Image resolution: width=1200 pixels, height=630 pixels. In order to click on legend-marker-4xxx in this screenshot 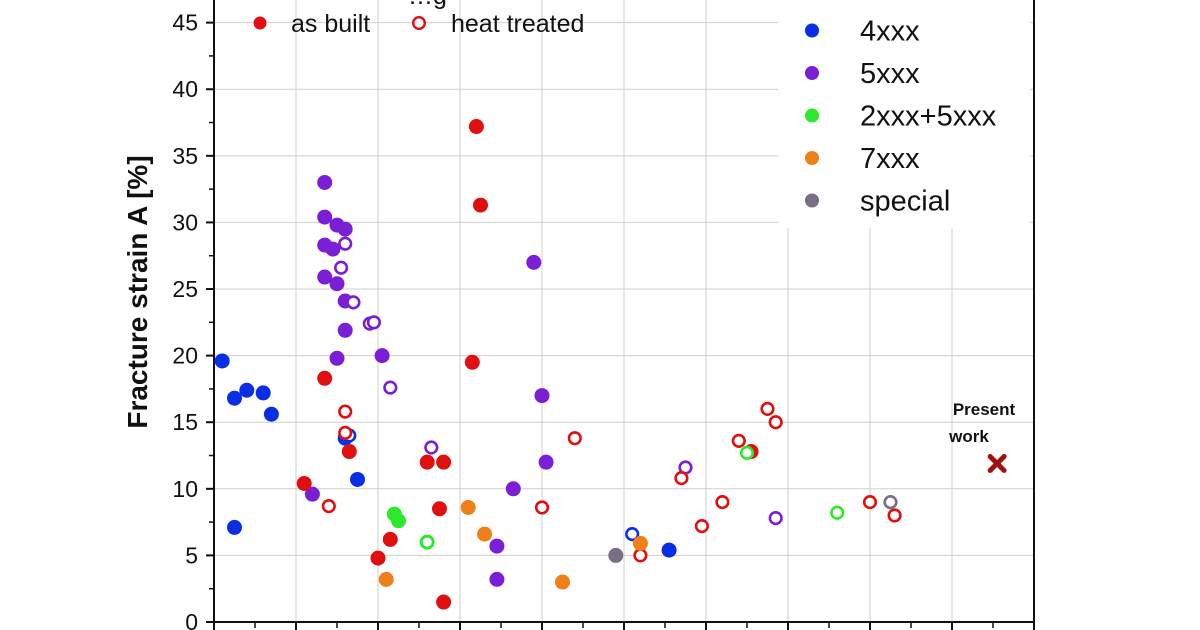, I will do `click(812, 30)`.